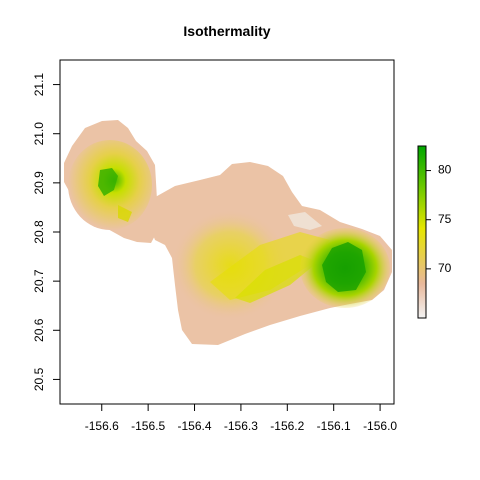 The width and height of the screenshot is (480, 480). What do you see at coordinates (445, 170) in the screenshot?
I see `legend-tick-label: 80` at bounding box center [445, 170].